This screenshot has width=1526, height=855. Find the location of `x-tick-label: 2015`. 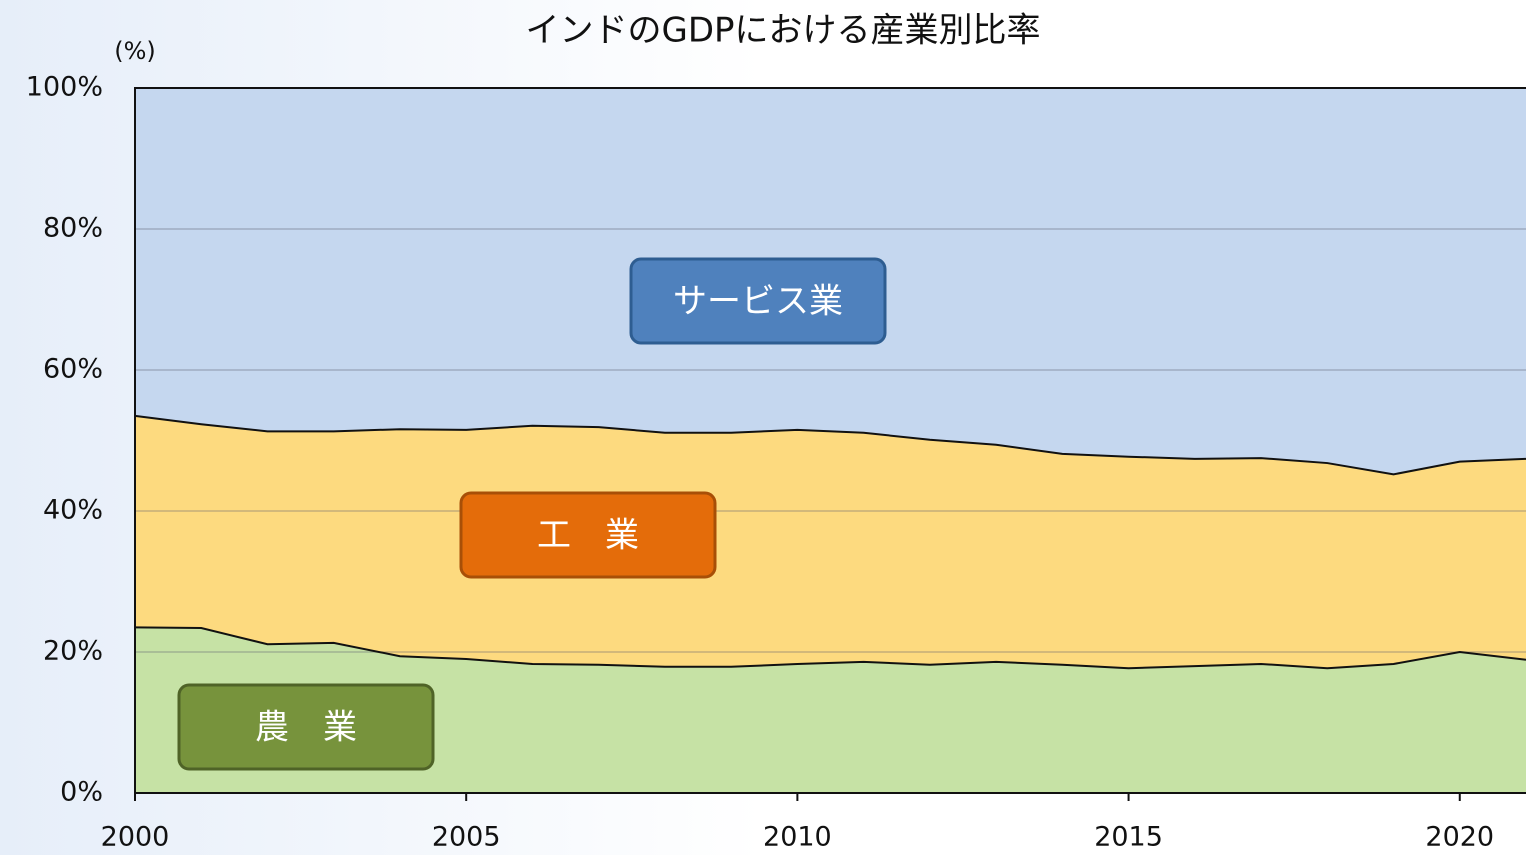

x-tick-label: 2015 is located at coordinates (1128, 837).